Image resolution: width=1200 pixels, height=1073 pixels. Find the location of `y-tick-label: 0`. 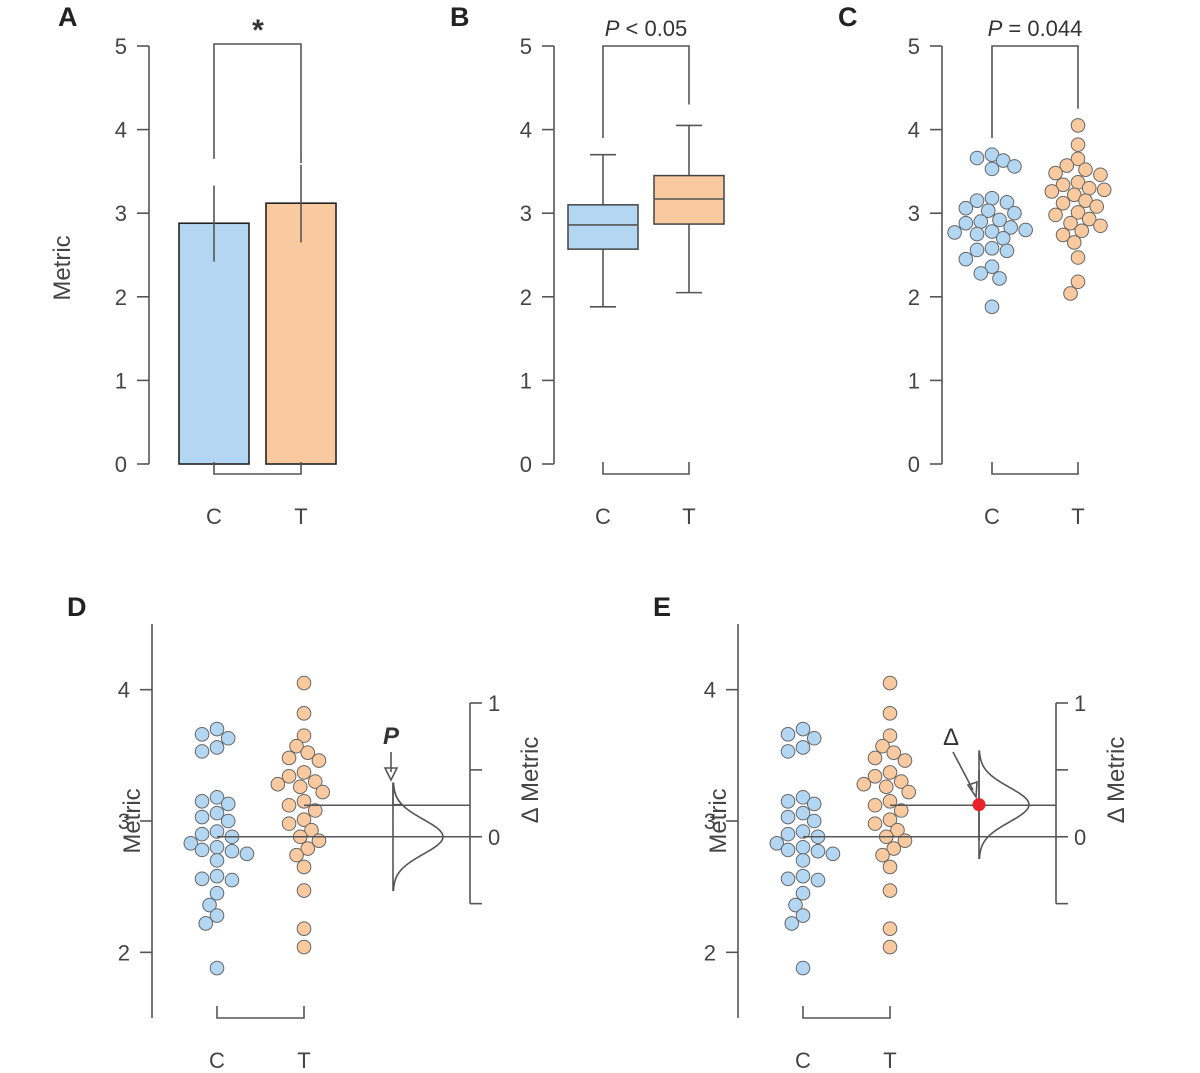

y-tick-label: 0 is located at coordinates (526, 464).